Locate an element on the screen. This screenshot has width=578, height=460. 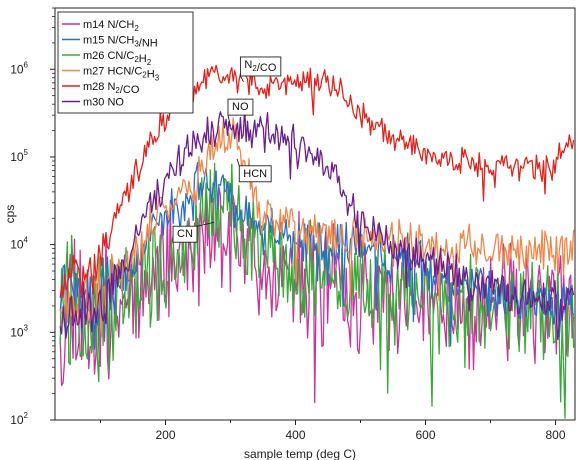
legend-entry: m26 CN/C2H2 is located at coordinates (107, 58).